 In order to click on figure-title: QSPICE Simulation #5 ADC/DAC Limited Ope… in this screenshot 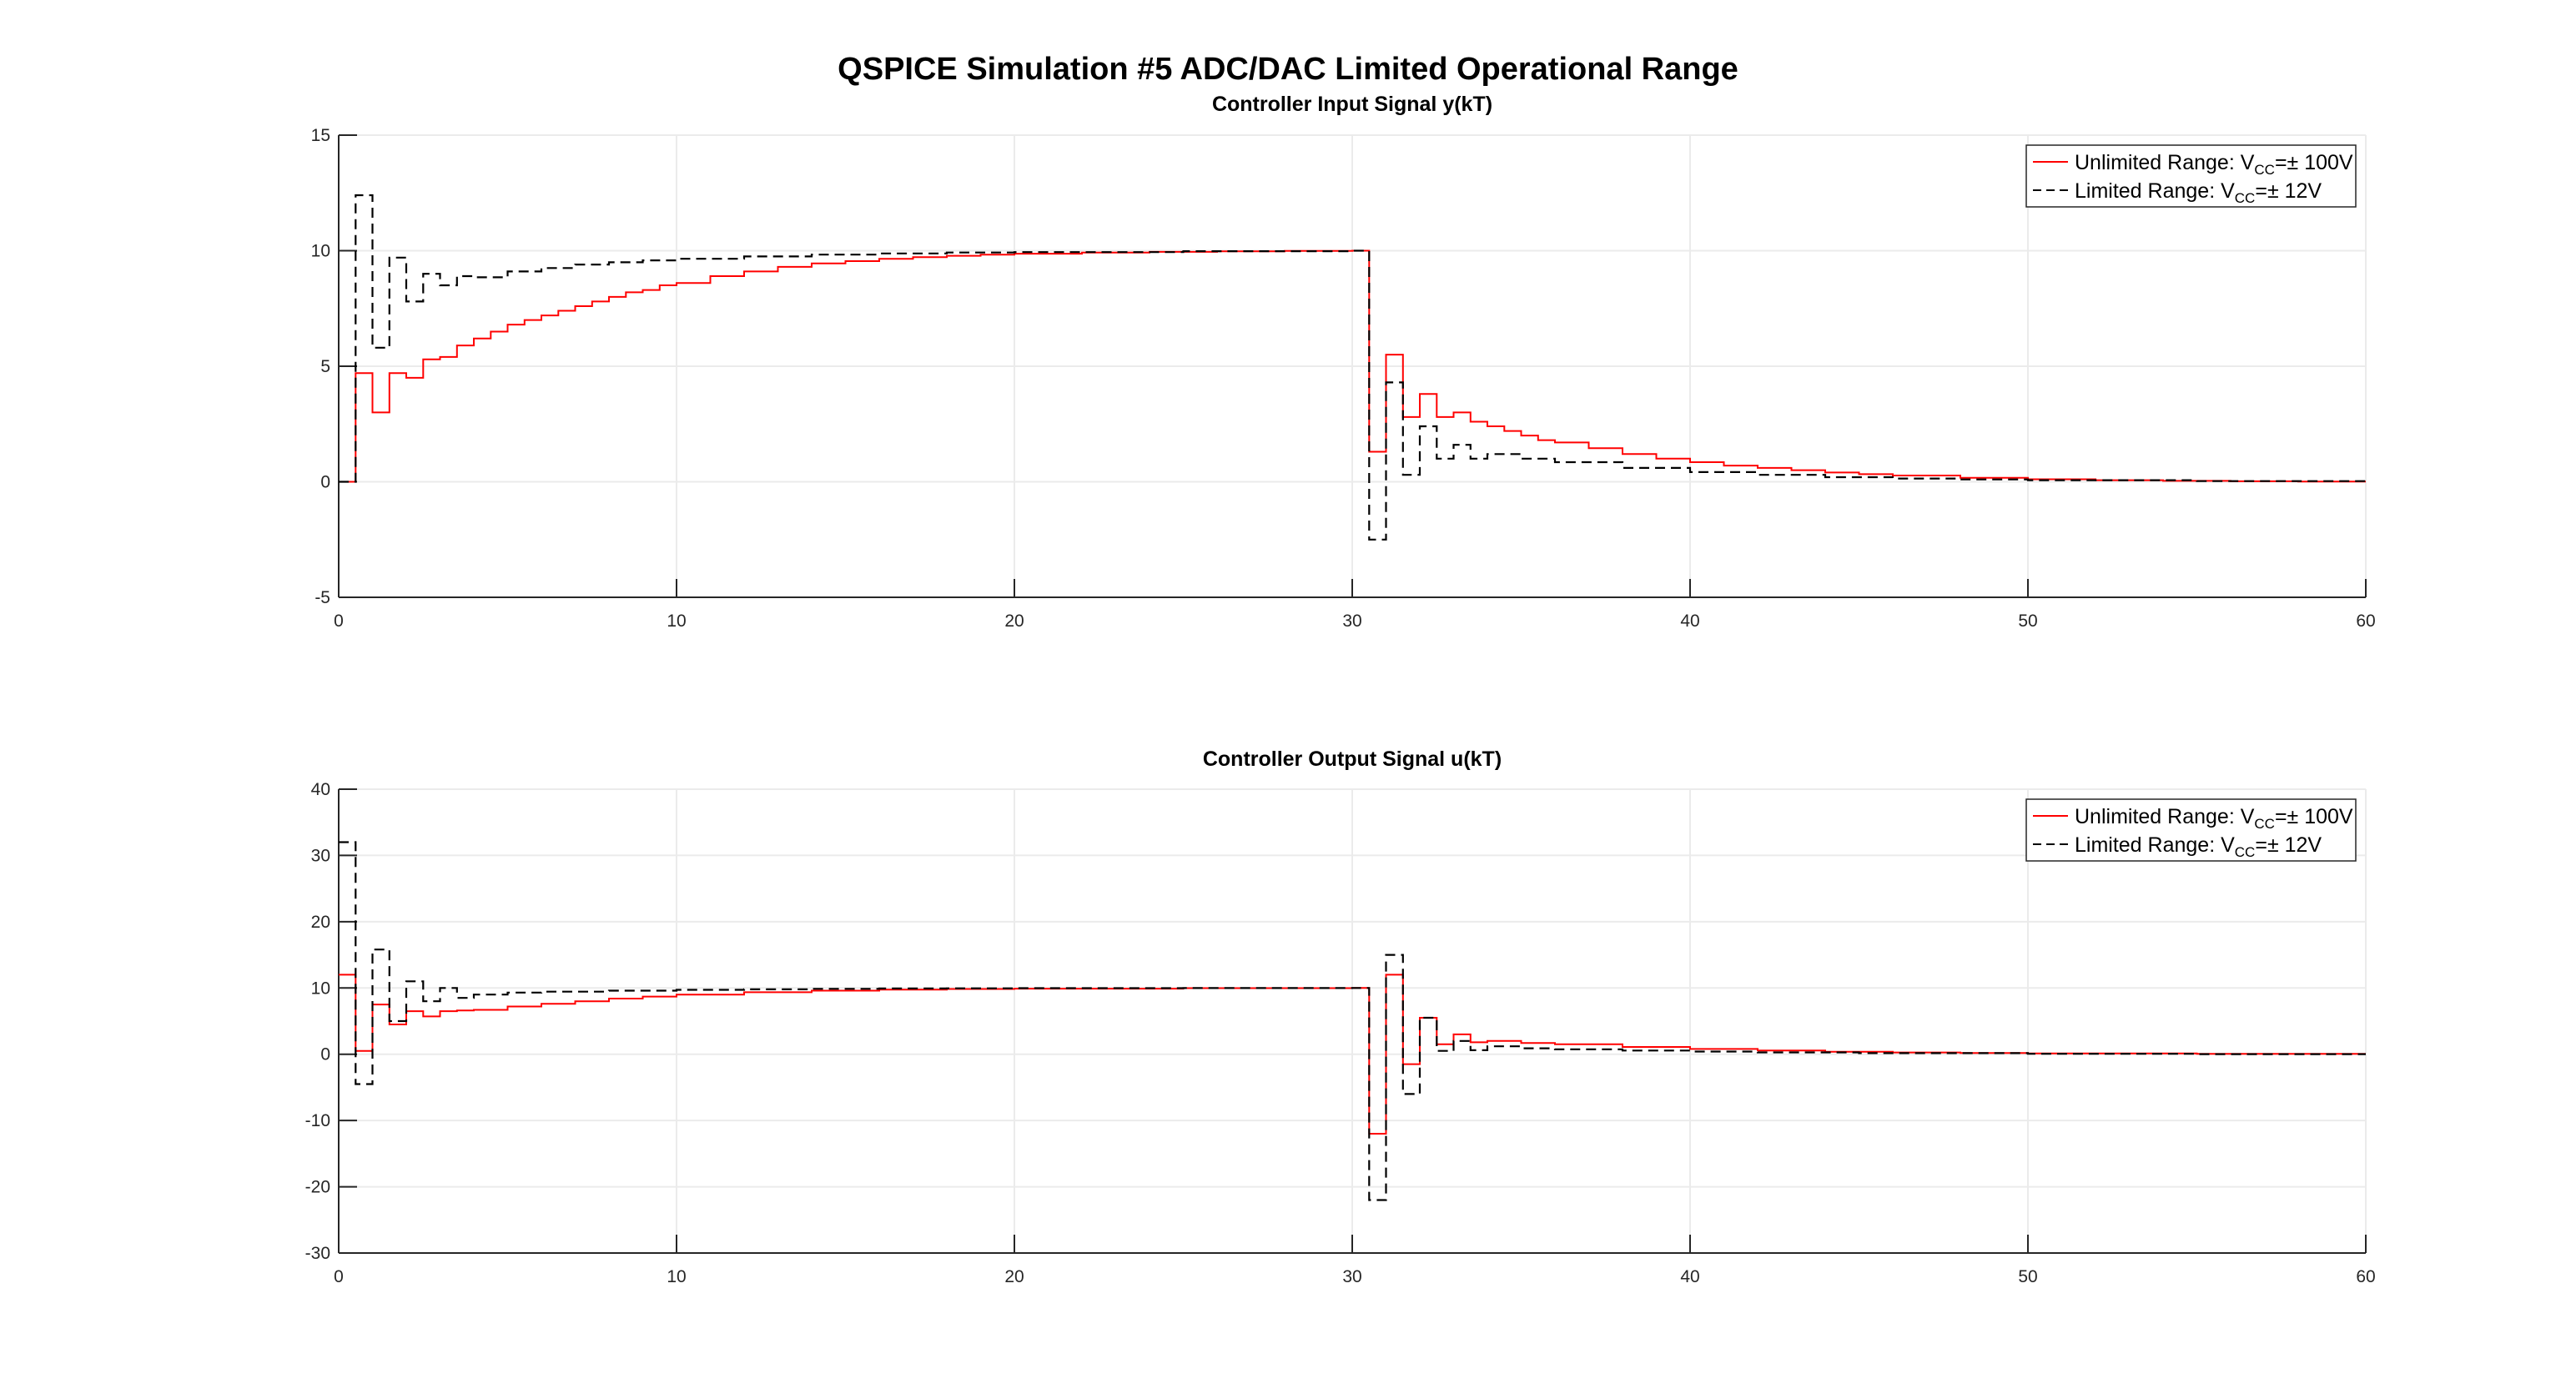, I will do `click(1288, 70)`.